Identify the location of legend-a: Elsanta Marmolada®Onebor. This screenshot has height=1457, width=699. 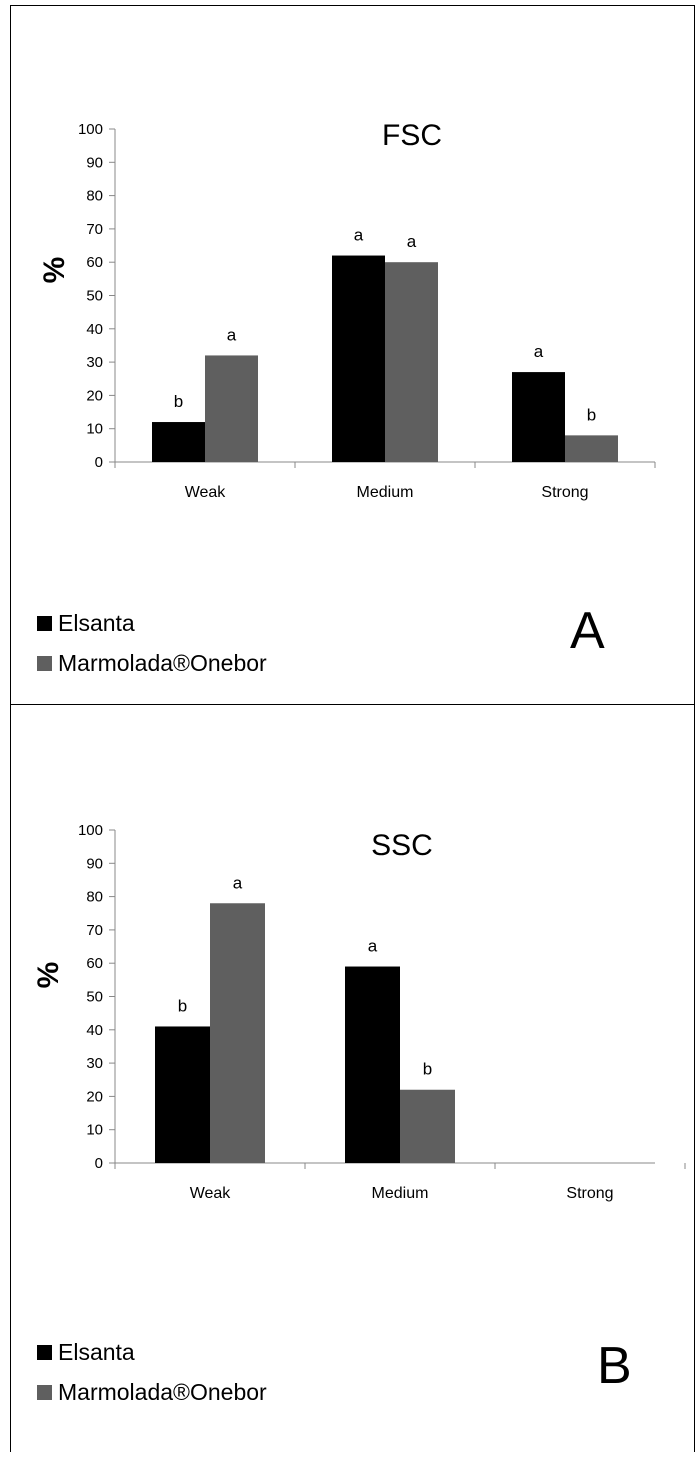
(152, 643).